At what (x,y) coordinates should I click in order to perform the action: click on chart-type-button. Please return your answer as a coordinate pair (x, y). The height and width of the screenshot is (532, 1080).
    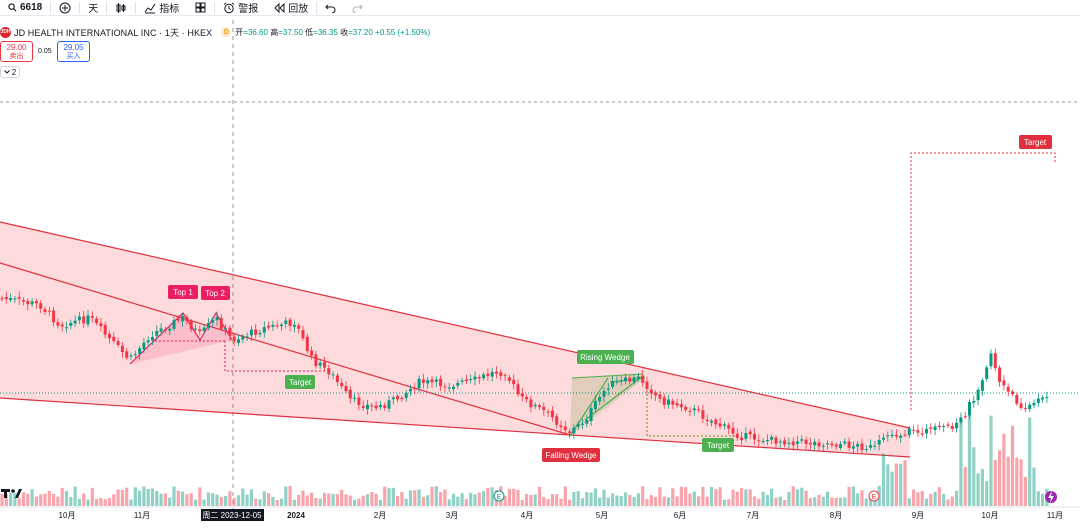
    Looking at the image, I should click on (121, 8).